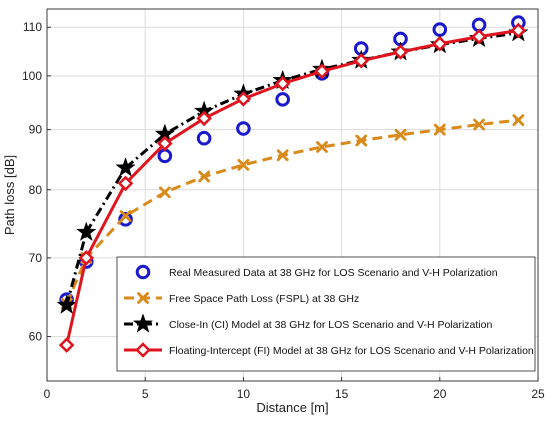  What do you see at coordinates (47, 394) in the screenshot?
I see `x-tick-label: 0` at bounding box center [47, 394].